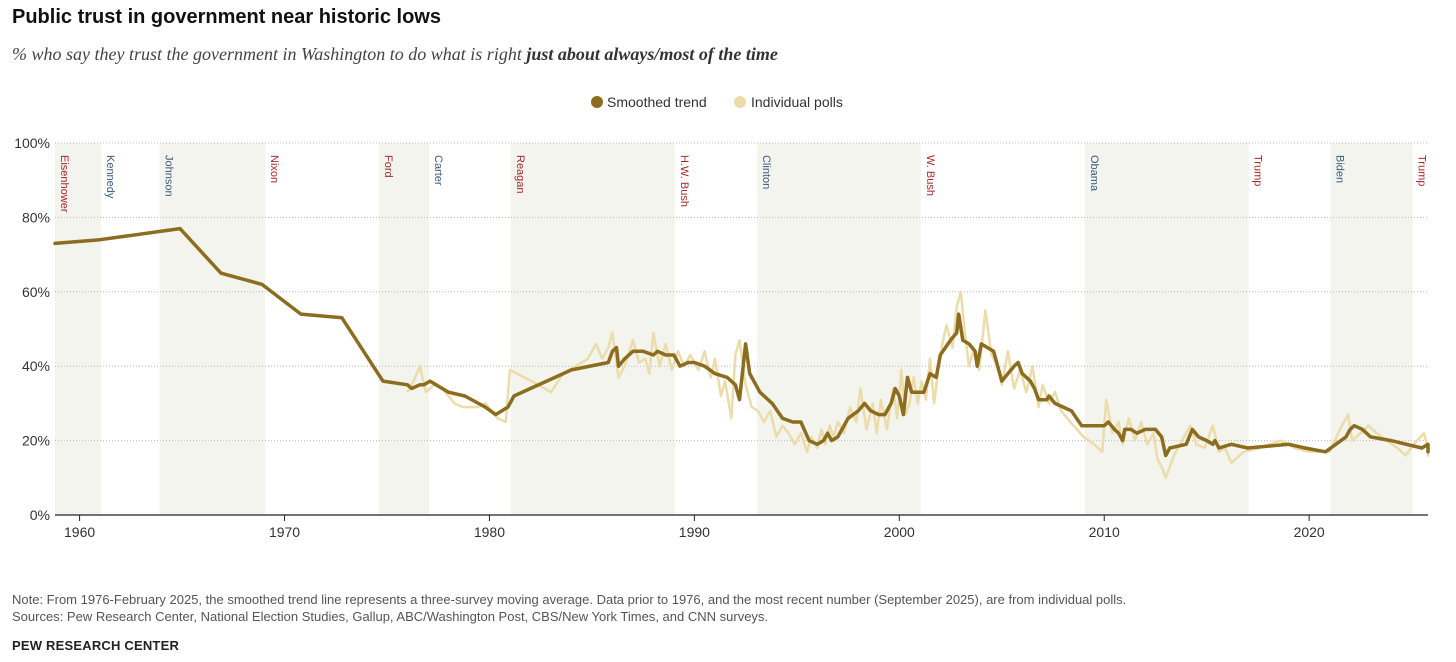 The image size is (1456, 662). Describe the element at coordinates (36, 217) in the screenshot. I see `y-tick-label: 80%` at that location.